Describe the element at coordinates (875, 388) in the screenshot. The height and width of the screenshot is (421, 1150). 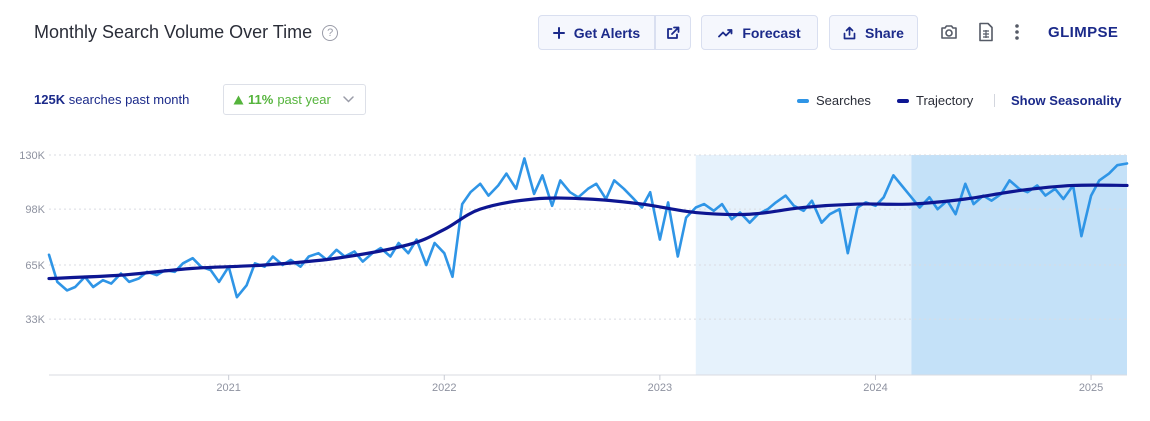
I see `x-tick-label: 2024` at that location.